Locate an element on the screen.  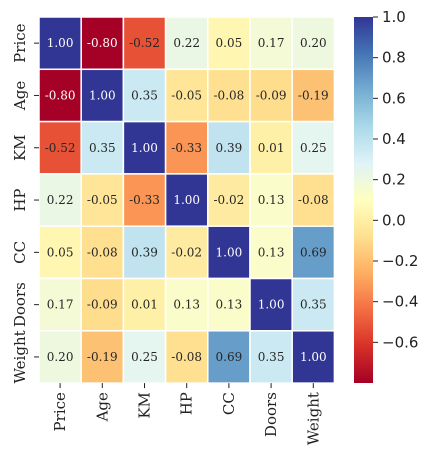
x-axis-ticks: Price Age KM HP CC Doors Weight is located at coordinates (186, 414).